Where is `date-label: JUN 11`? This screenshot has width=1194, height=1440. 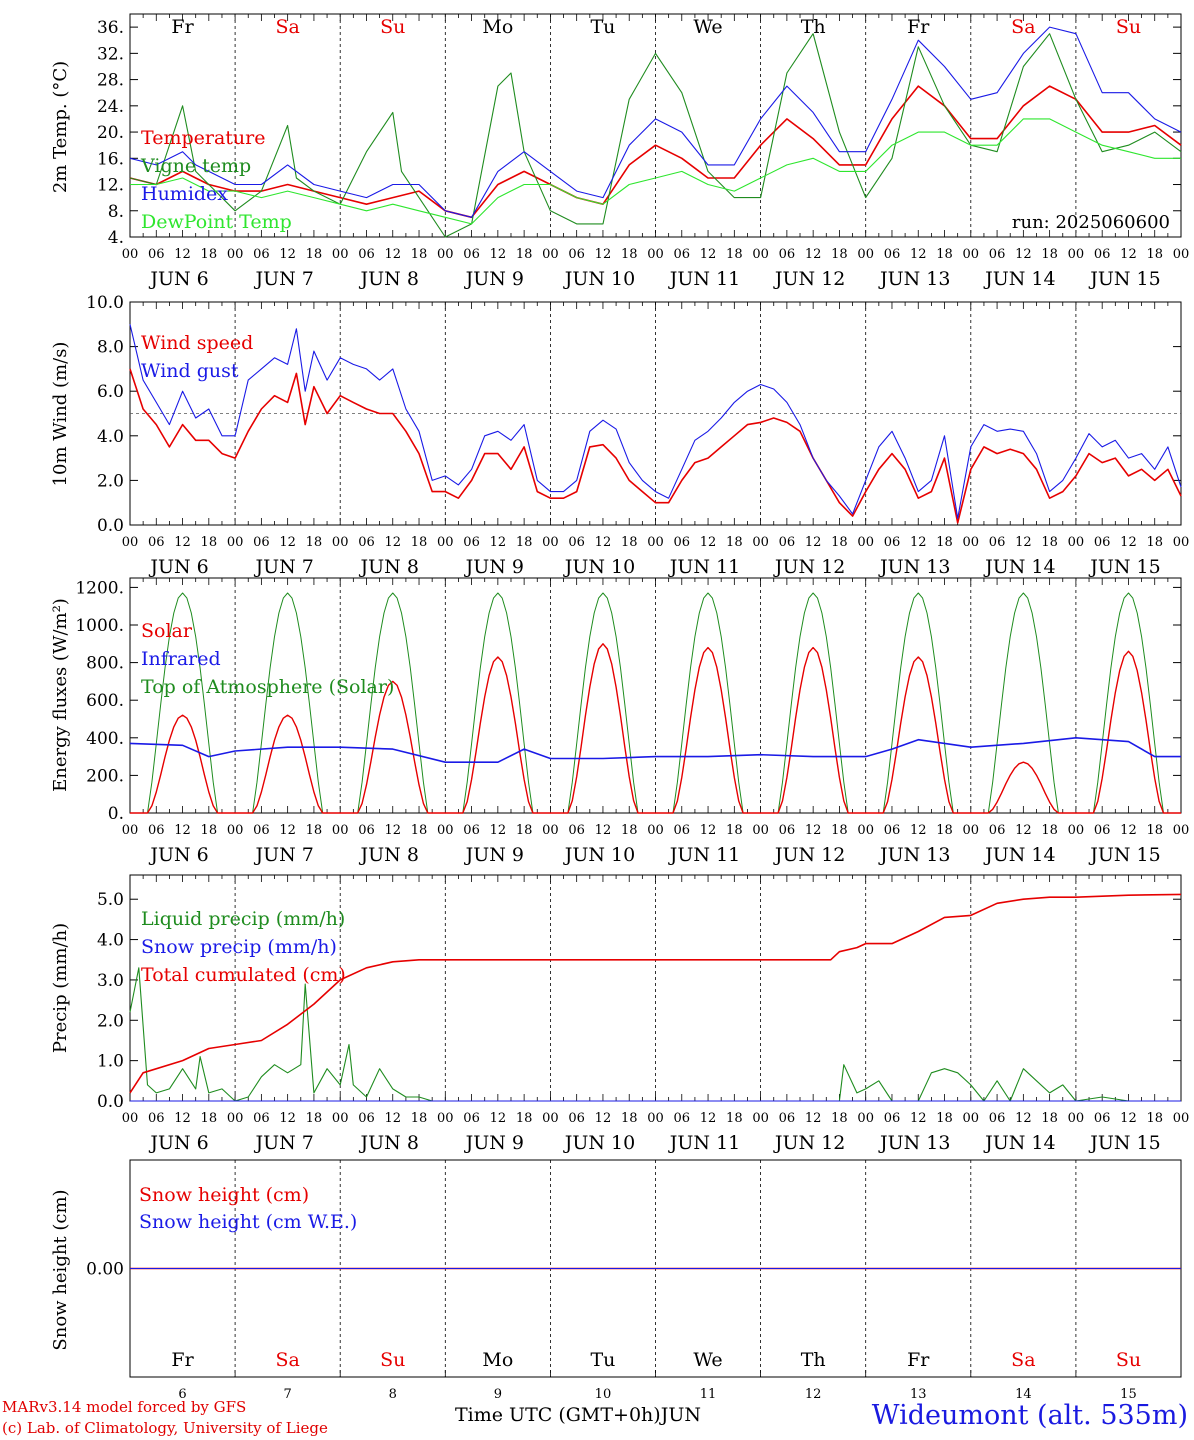 date-label: JUN 11 is located at coordinates (704, 1143).